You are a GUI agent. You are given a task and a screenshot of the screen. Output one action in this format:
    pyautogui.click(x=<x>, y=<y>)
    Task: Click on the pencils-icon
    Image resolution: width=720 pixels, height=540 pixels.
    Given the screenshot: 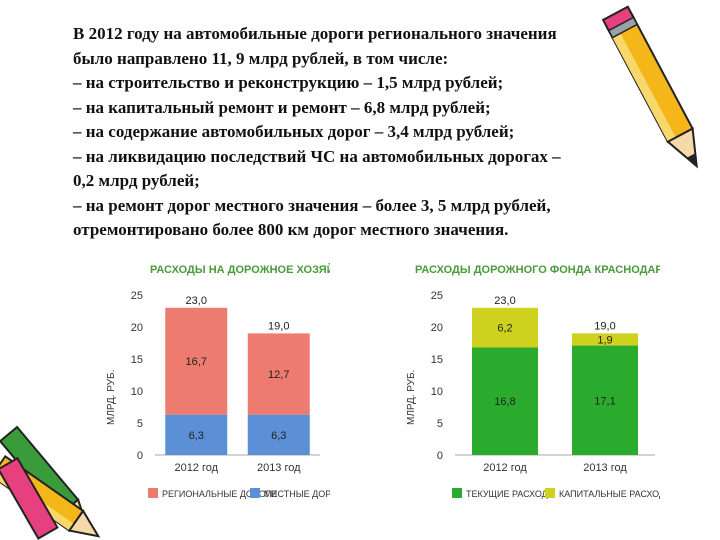 What is the action you would take?
    pyautogui.click(x=50, y=482)
    